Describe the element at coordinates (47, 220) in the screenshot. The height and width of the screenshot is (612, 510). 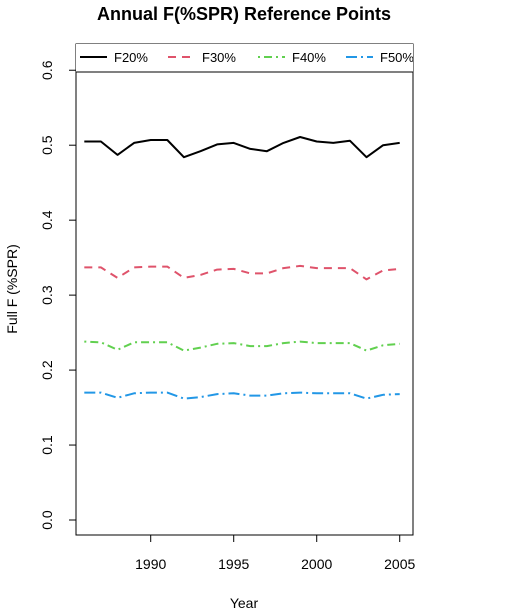
I see `y-tick-label: 0.4` at that location.